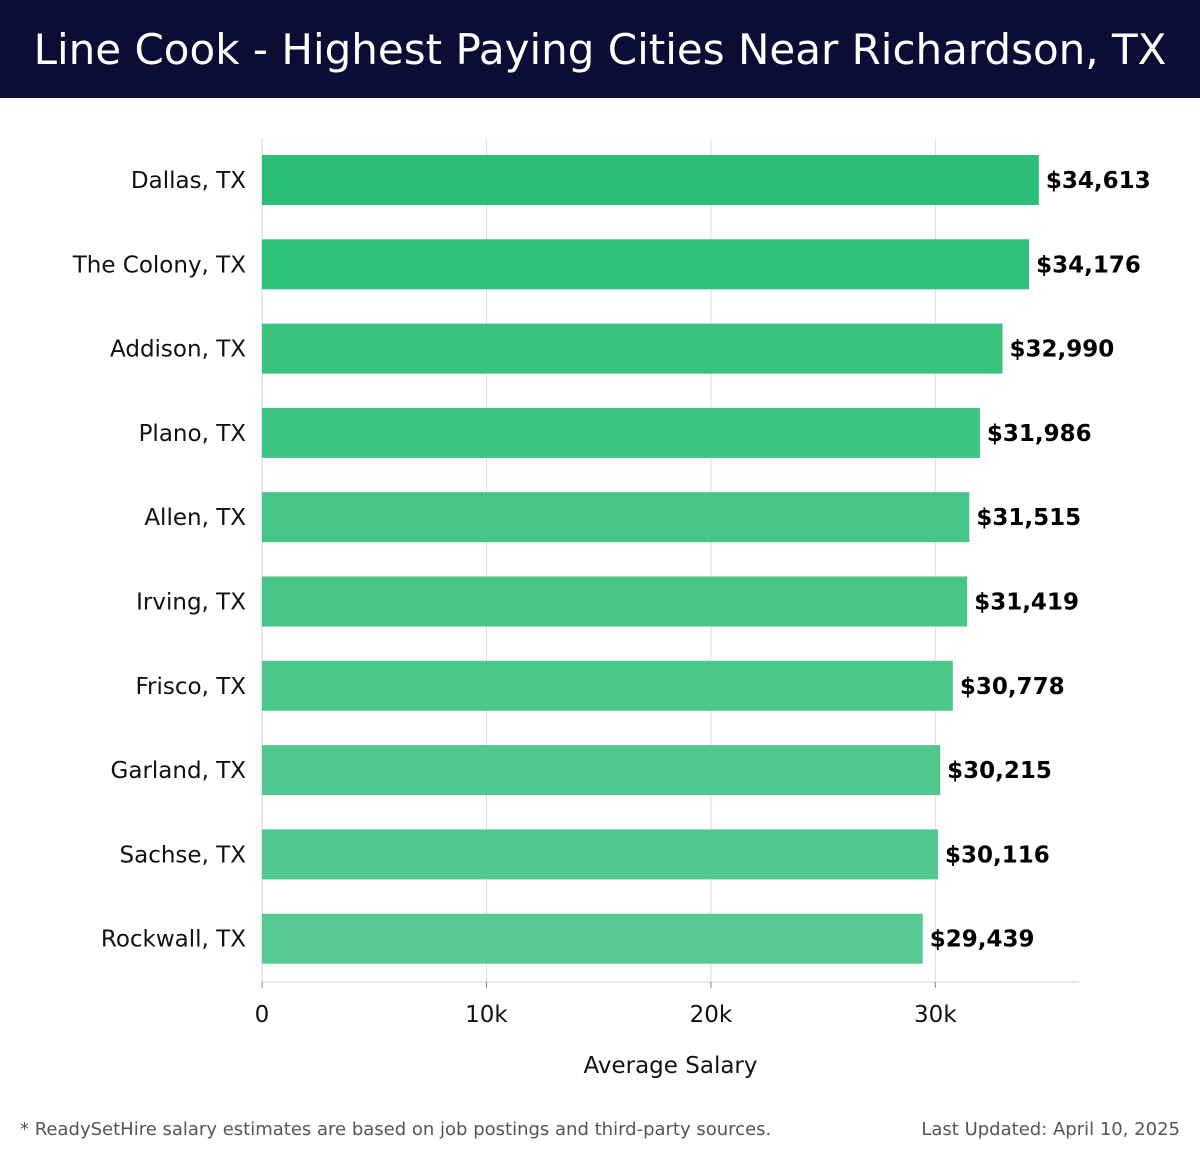 This screenshot has height=1158, width=1200. What do you see at coordinates (1028, 518) in the screenshot?
I see `value-label: $31,515` at bounding box center [1028, 518].